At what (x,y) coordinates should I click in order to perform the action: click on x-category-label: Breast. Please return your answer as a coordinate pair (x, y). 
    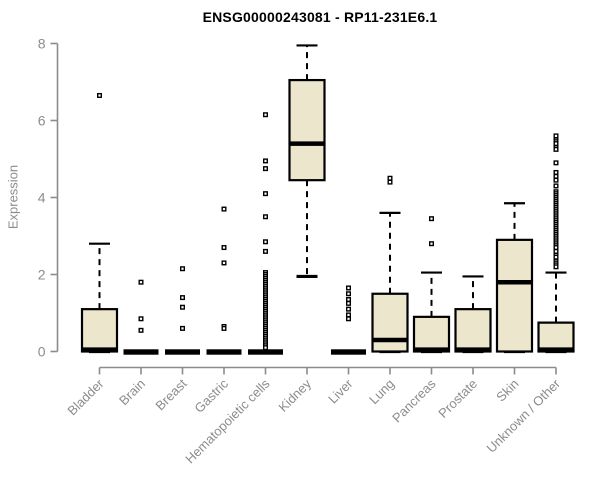
    Looking at the image, I should click on (170, 394).